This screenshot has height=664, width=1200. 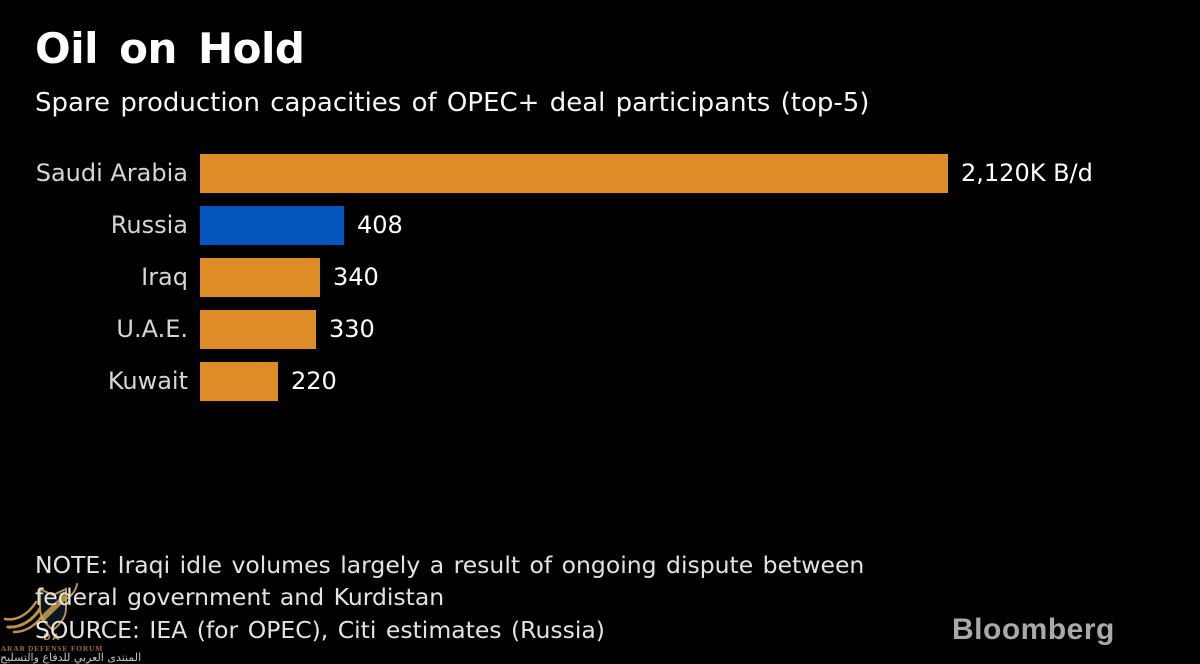 I want to click on category-label: Russia, so click(x=149, y=225).